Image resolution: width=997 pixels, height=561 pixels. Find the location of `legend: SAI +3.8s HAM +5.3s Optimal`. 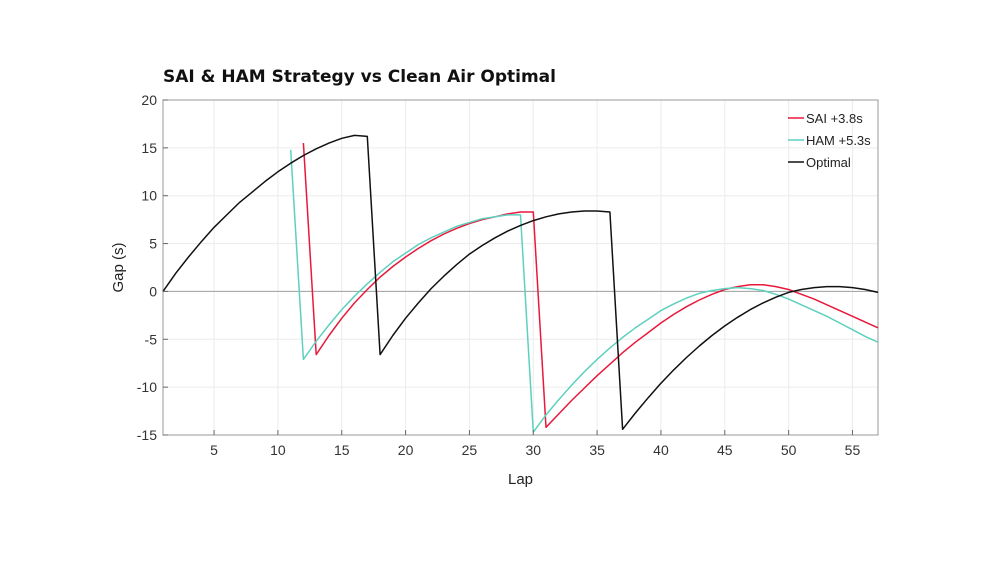

legend: SAI +3.8s HAM +5.3s Optimal is located at coordinates (829, 140).